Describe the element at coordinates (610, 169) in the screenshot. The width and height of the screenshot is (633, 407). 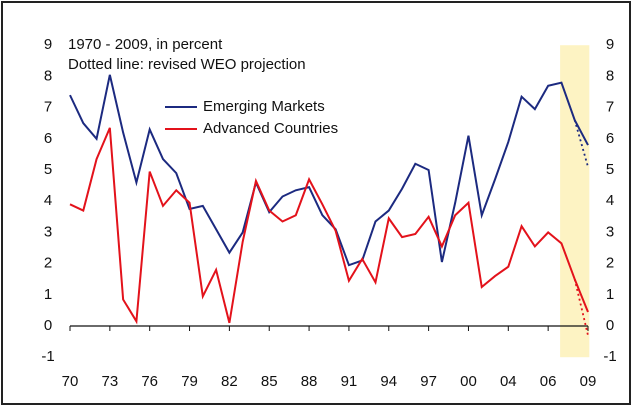
I see `y2-tick-label: 5` at that location.